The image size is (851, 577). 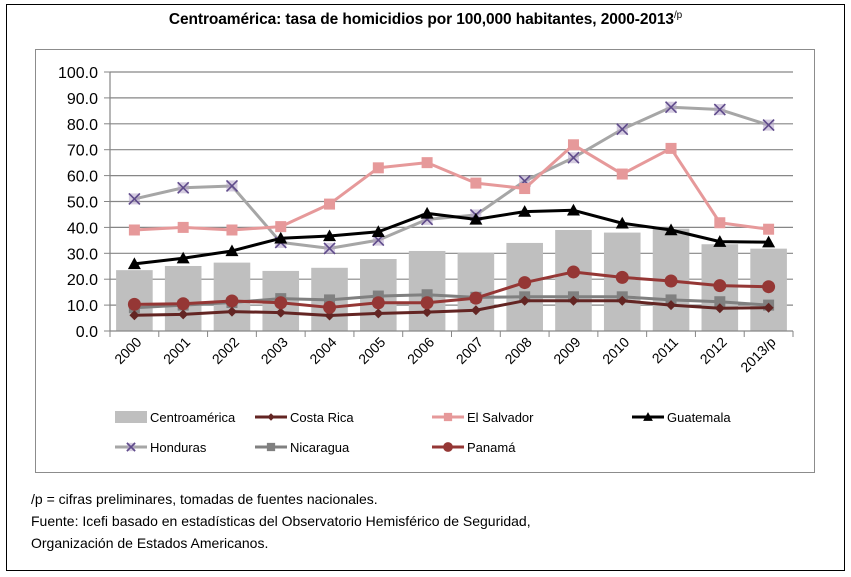 I want to click on x-tick-label: 2005, so click(x=371, y=350).